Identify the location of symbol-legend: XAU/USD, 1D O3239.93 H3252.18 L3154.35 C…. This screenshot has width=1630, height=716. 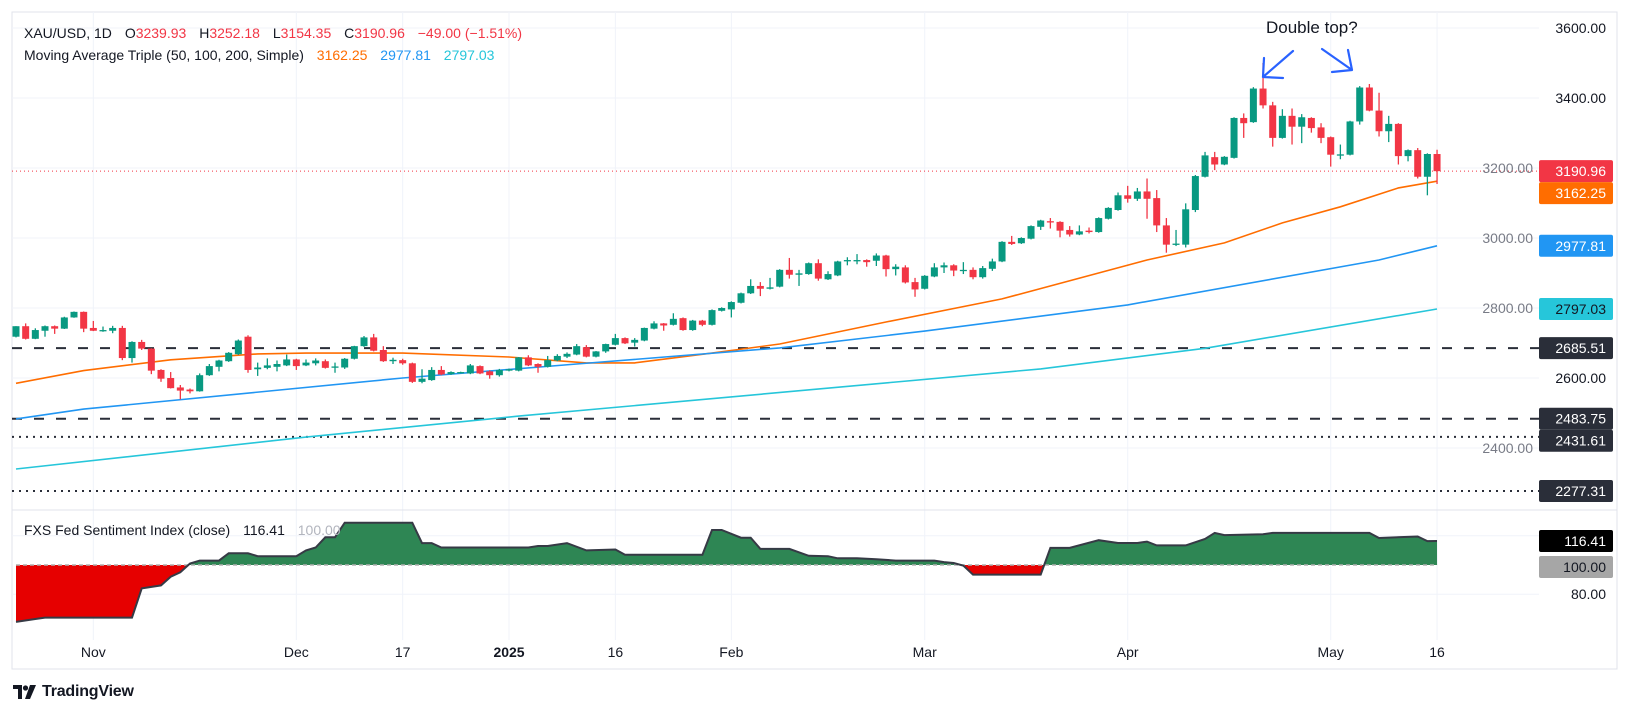
(273, 33).